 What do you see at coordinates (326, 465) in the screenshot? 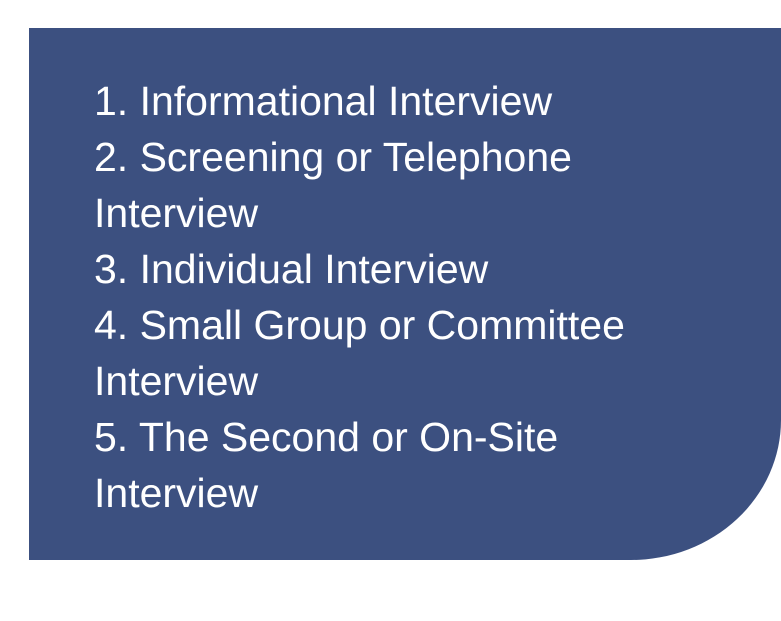
I see `list-item-second-onsite: 5. The Second or On-Site Interview` at bounding box center [326, 465].